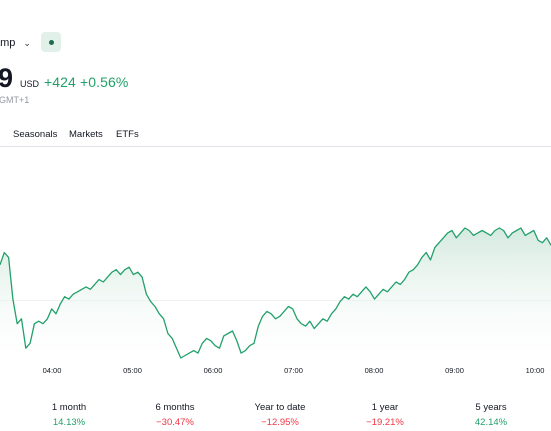  I want to click on x-tick-label: 07:00, so click(293, 370).